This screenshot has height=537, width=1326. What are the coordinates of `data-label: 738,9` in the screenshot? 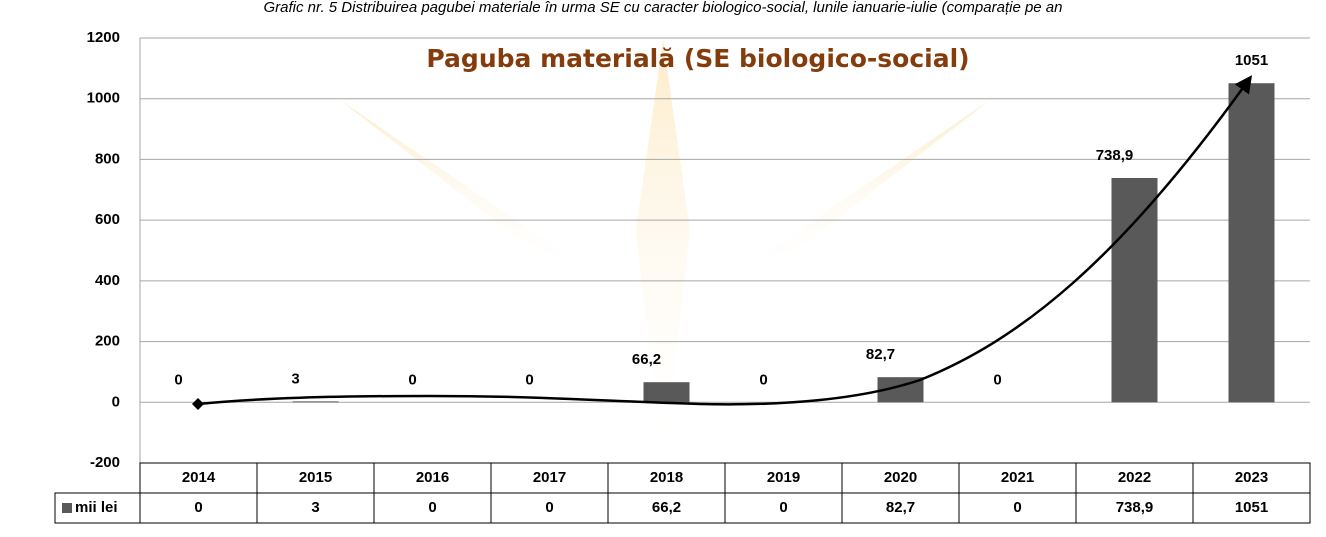 It's located at (1115, 155).